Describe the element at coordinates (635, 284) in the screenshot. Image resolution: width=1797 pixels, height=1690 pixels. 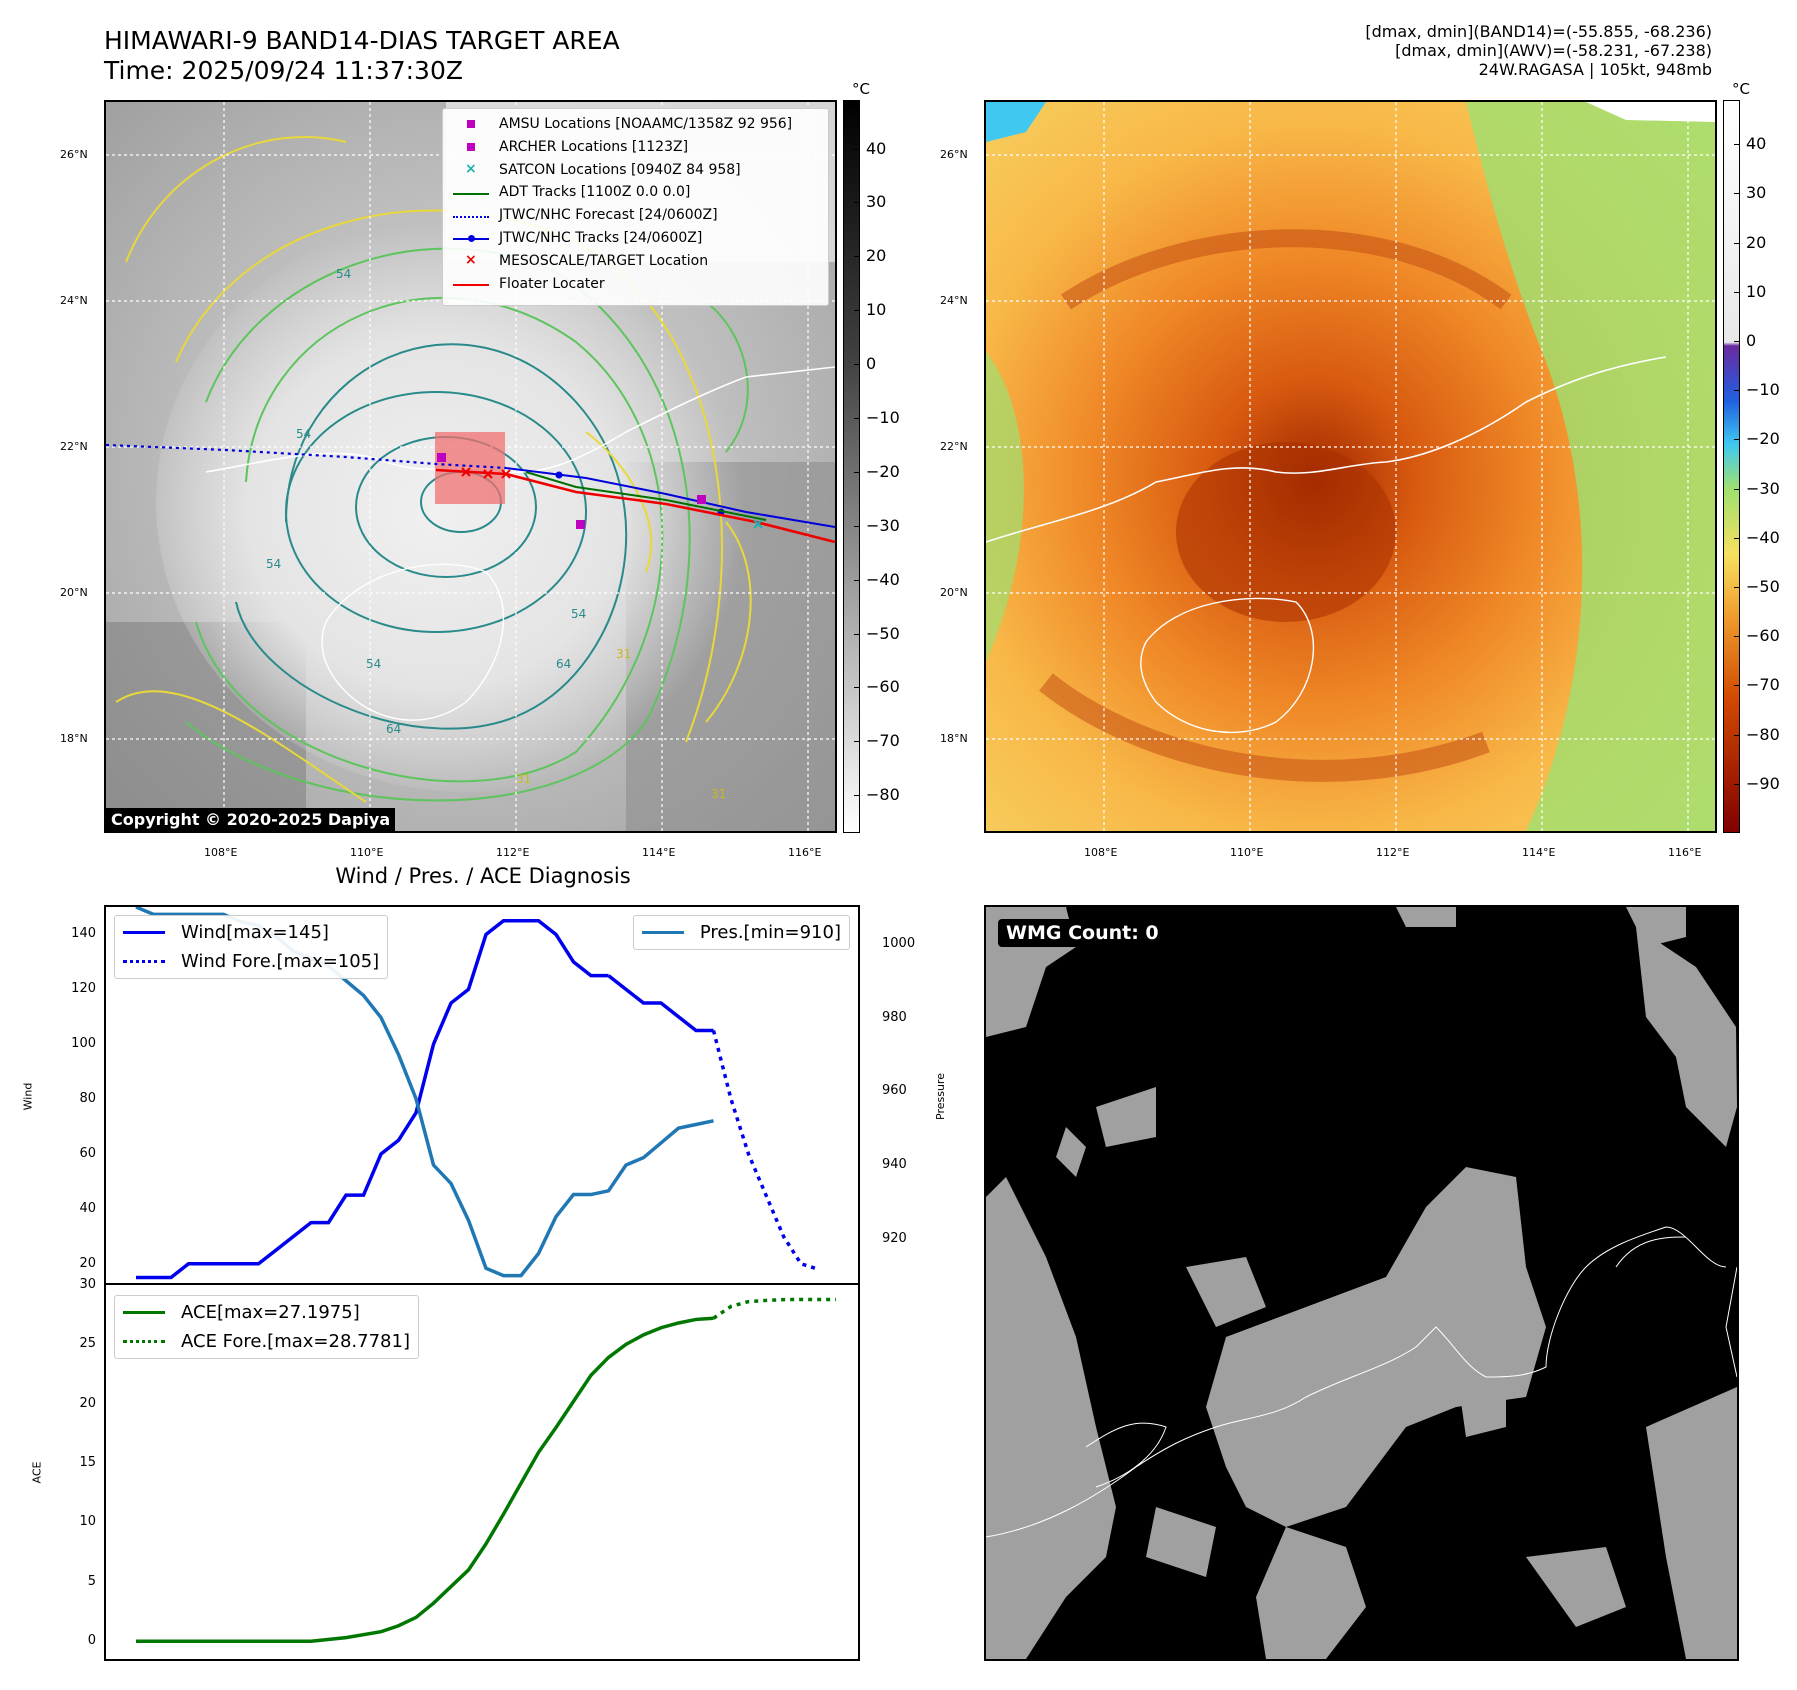
I see `legend-entry-floater: Floater Locater` at that location.